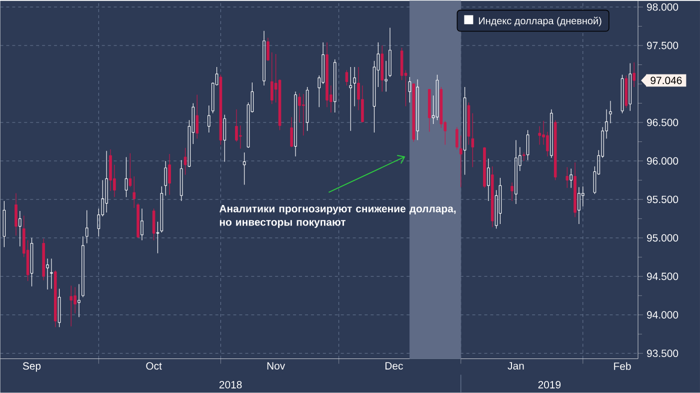 This screenshot has height=393, width=700. I want to click on text: 2019, so click(549, 384).